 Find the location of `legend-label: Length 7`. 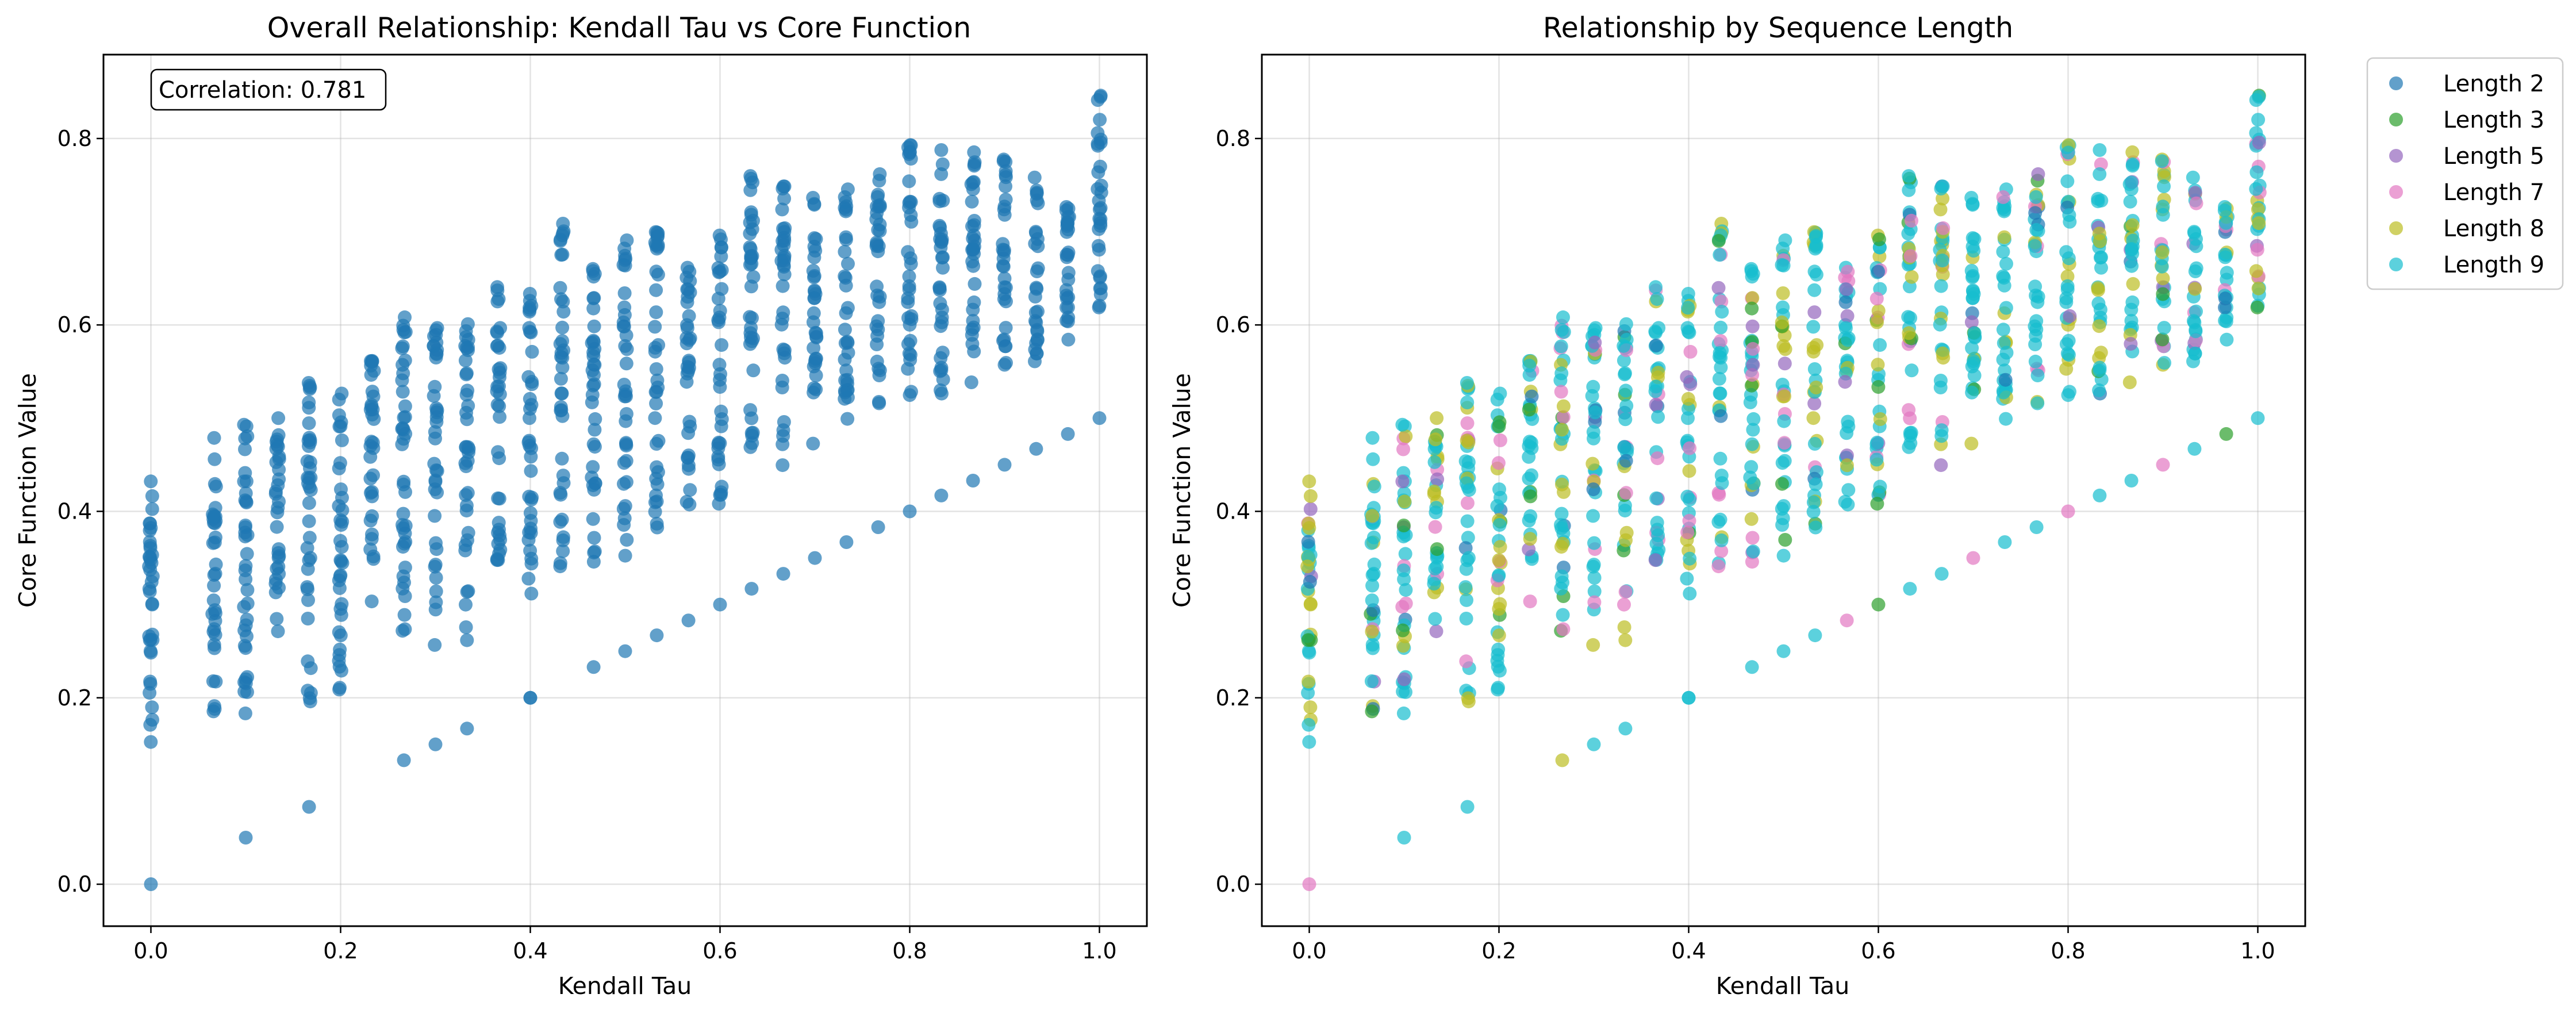

legend-label: Length 7 is located at coordinates (2494, 192).